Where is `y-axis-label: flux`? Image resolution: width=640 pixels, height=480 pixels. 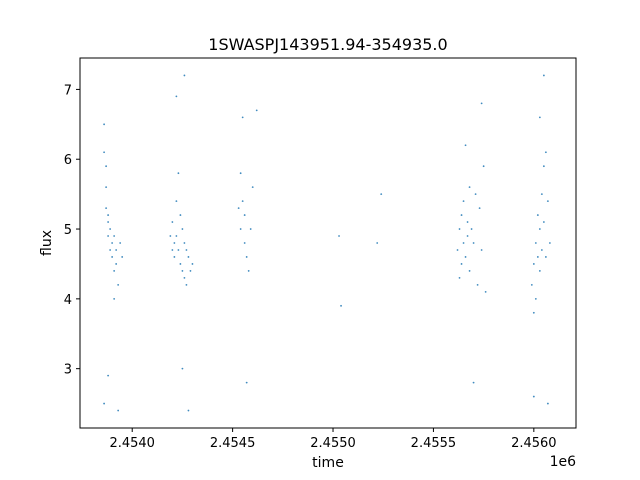 y-axis-label: flux is located at coordinates (47, 243).